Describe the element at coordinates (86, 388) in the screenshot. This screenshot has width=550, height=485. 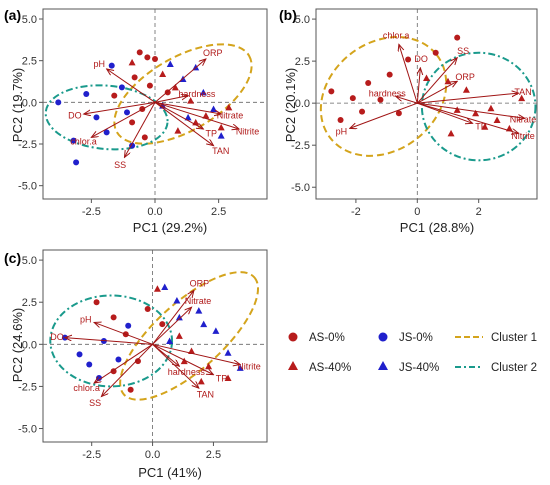
I see `loading-label: chlor.a` at that location.